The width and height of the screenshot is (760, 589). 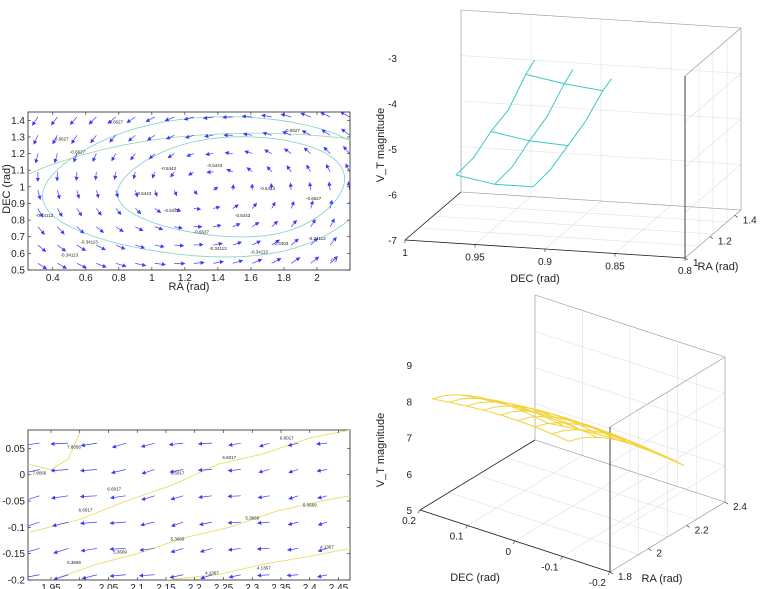 I want to click on plot1-ytick-label: 1.2, so click(x=18, y=154).